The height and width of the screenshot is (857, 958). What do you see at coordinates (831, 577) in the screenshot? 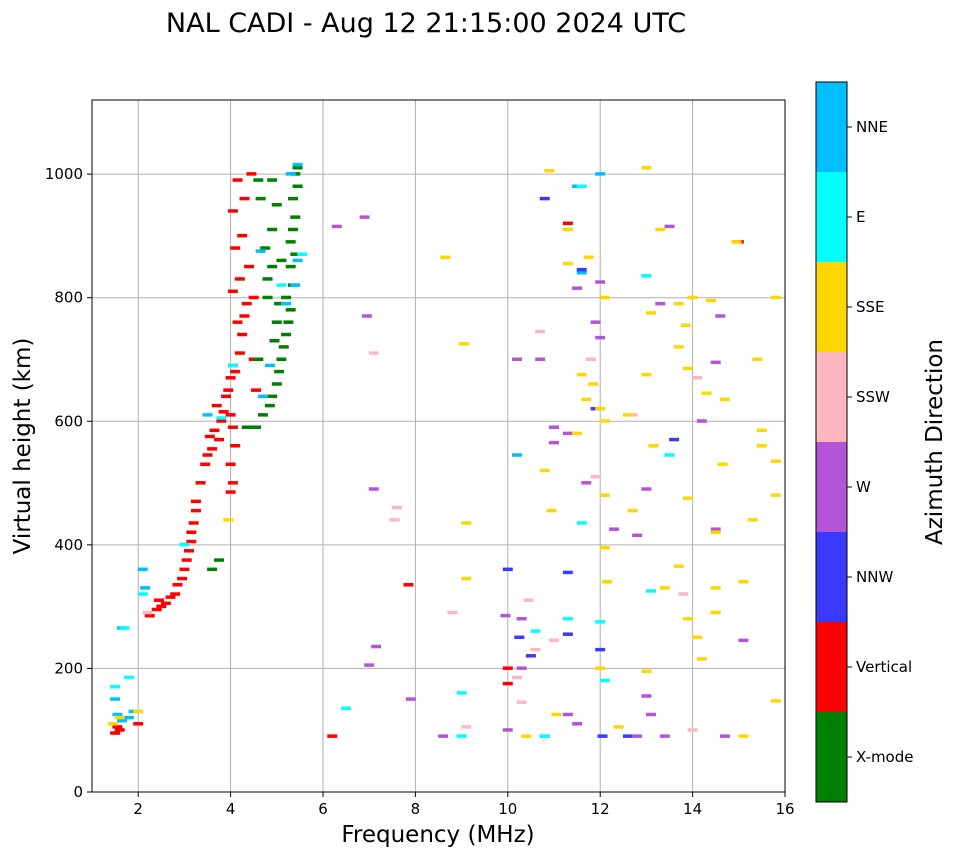
I see `colorbar-swatch-nnw` at bounding box center [831, 577].